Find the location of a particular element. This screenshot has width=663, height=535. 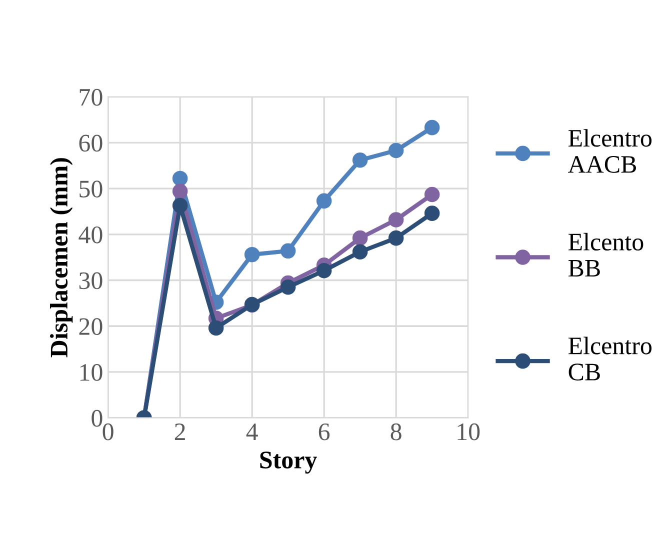

x-tick-label: 8 is located at coordinates (396, 431).